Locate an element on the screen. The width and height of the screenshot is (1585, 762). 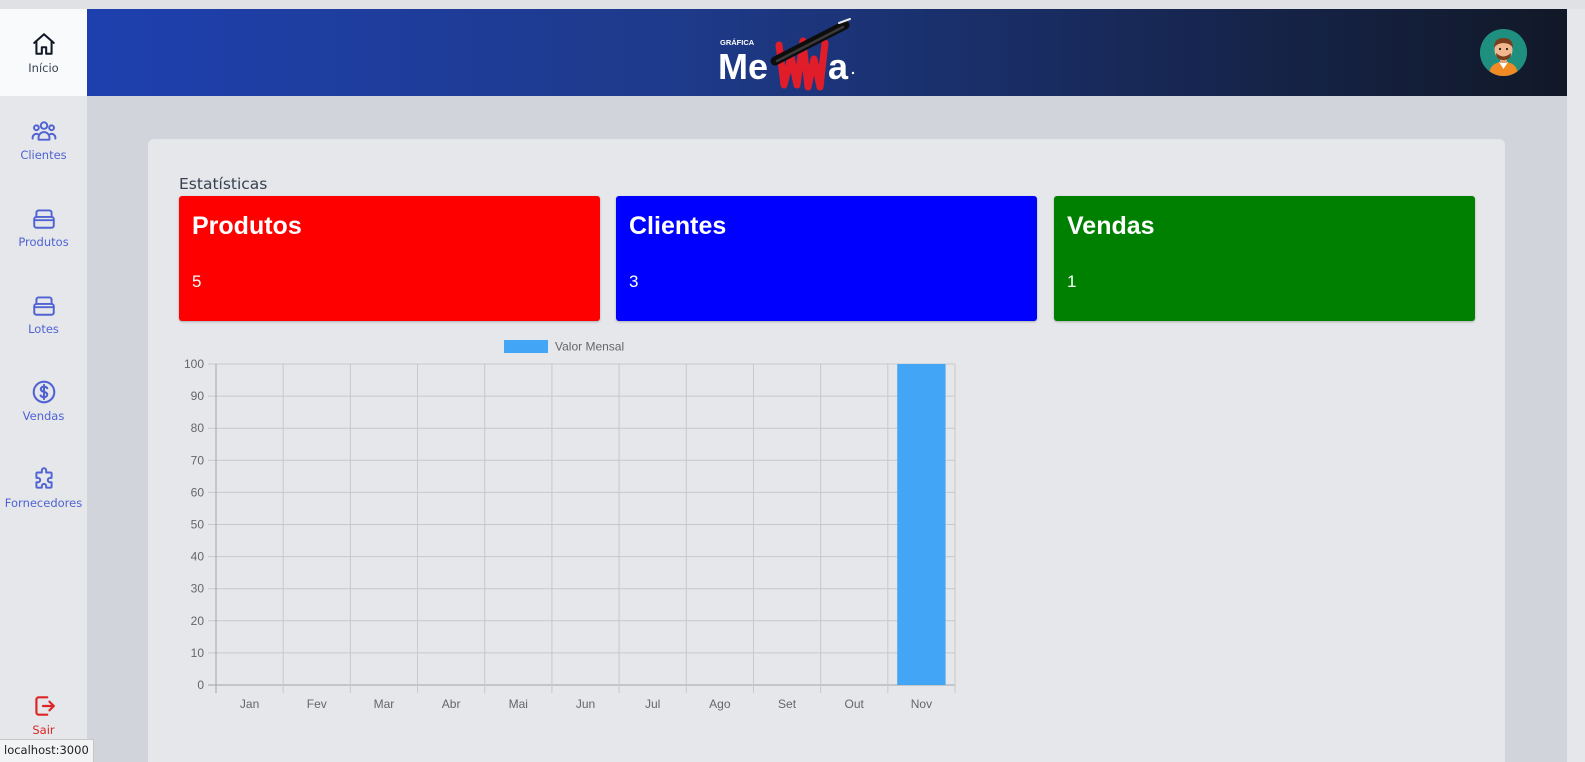
sidebar-item-fornecedores: Fornecedores is located at coordinates (43, 487).